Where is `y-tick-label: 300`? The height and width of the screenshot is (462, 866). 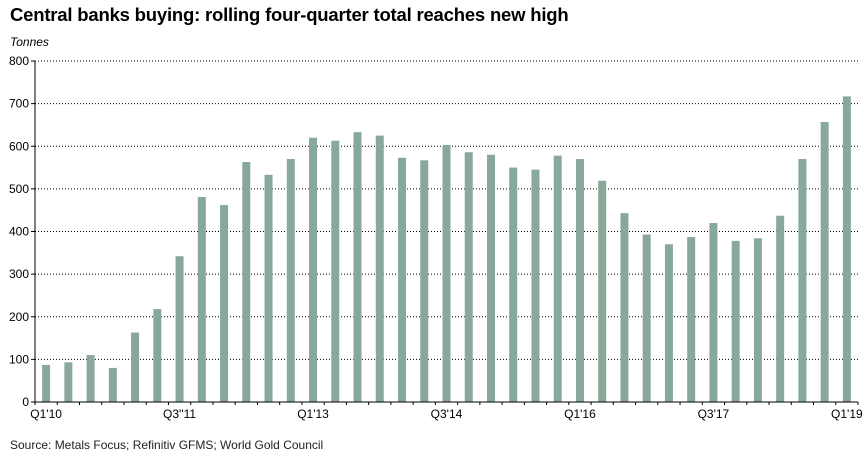 y-tick-label: 300 is located at coordinates (19, 274).